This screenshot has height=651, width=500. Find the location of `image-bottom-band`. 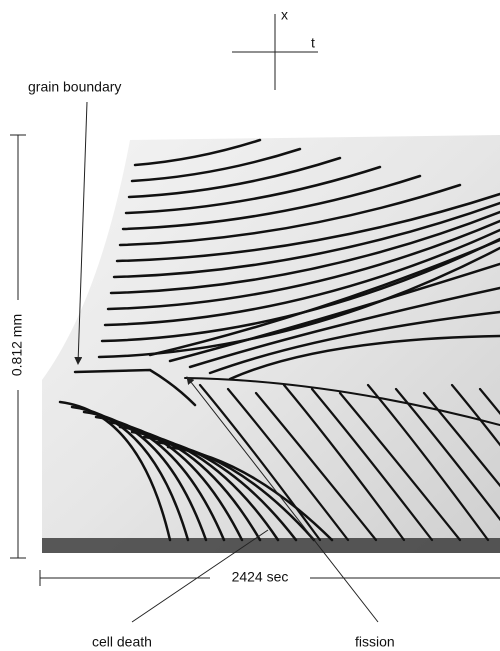

image-bottom-band is located at coordinates (271, 545).